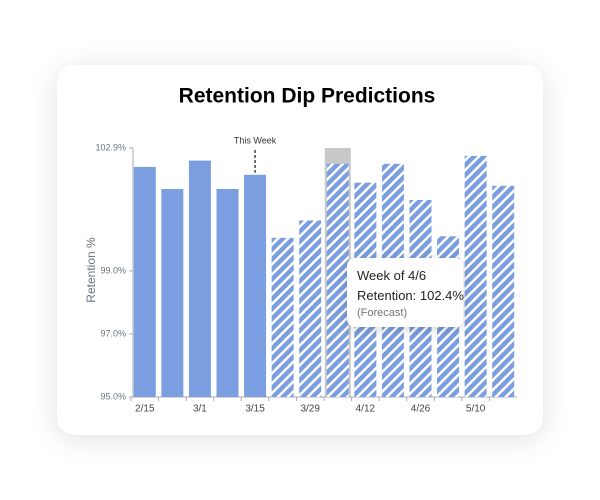 This screenshot has width=600, height=500. I want to click on y-axis-label: Retention %, so click(91, 270).